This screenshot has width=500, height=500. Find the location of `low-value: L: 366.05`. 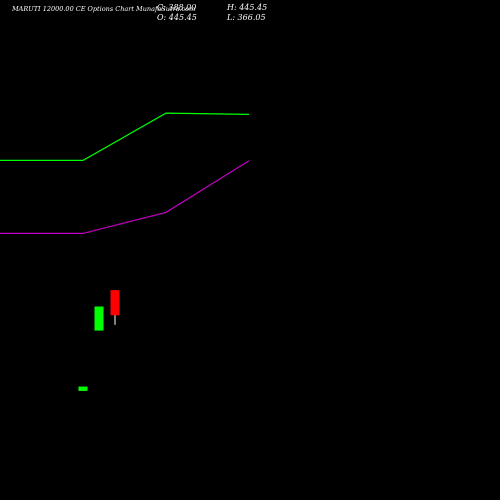

low-value: L: 366.05 is located at coordinates (246, 17).